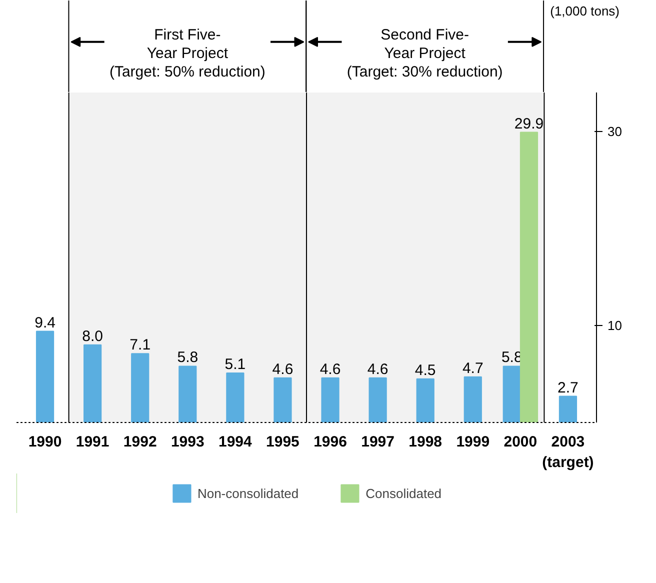 This screenshot has width=656, height=583. What do you see at coordinates (140, 345) in the screenshot?
I see `data-label: 7.1` at bounding box center [140, 345].